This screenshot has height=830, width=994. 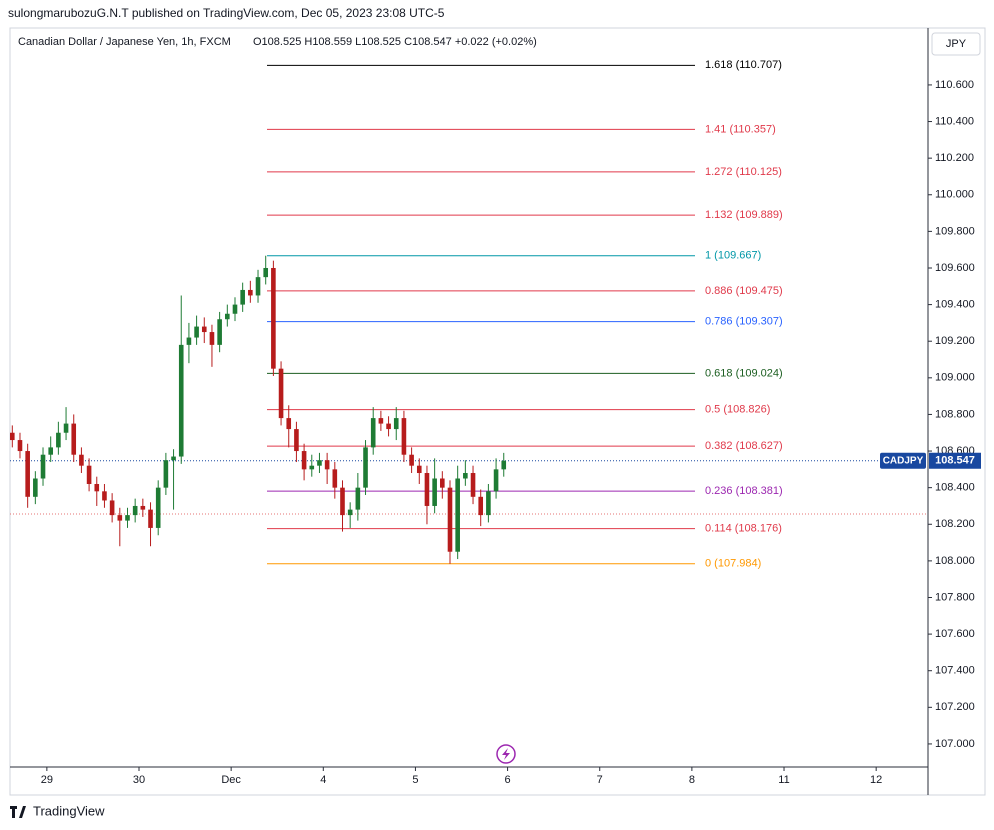 I want to click on fib-label: 0.382 (108.627), so click(x=744, y=446).